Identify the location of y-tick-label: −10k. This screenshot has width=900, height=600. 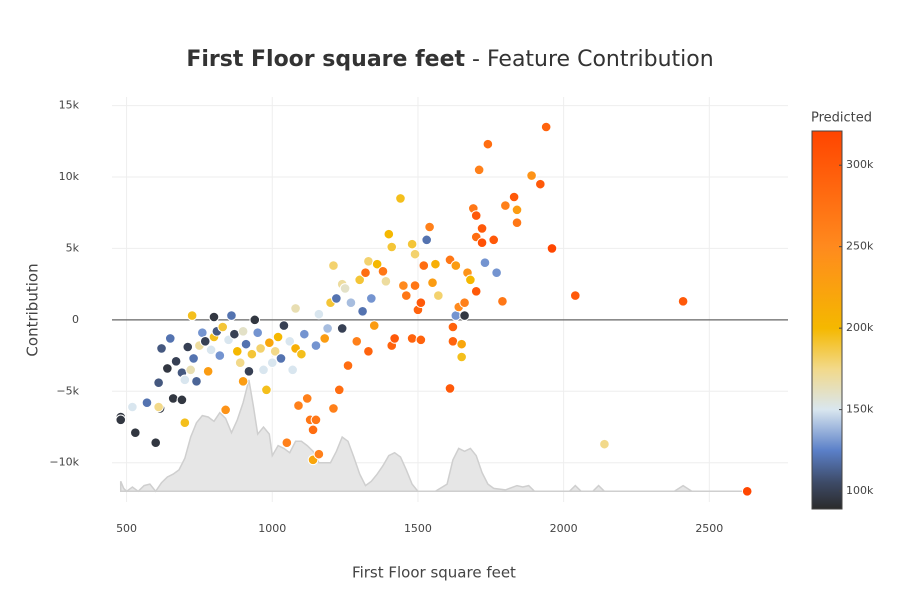
(64, 462).